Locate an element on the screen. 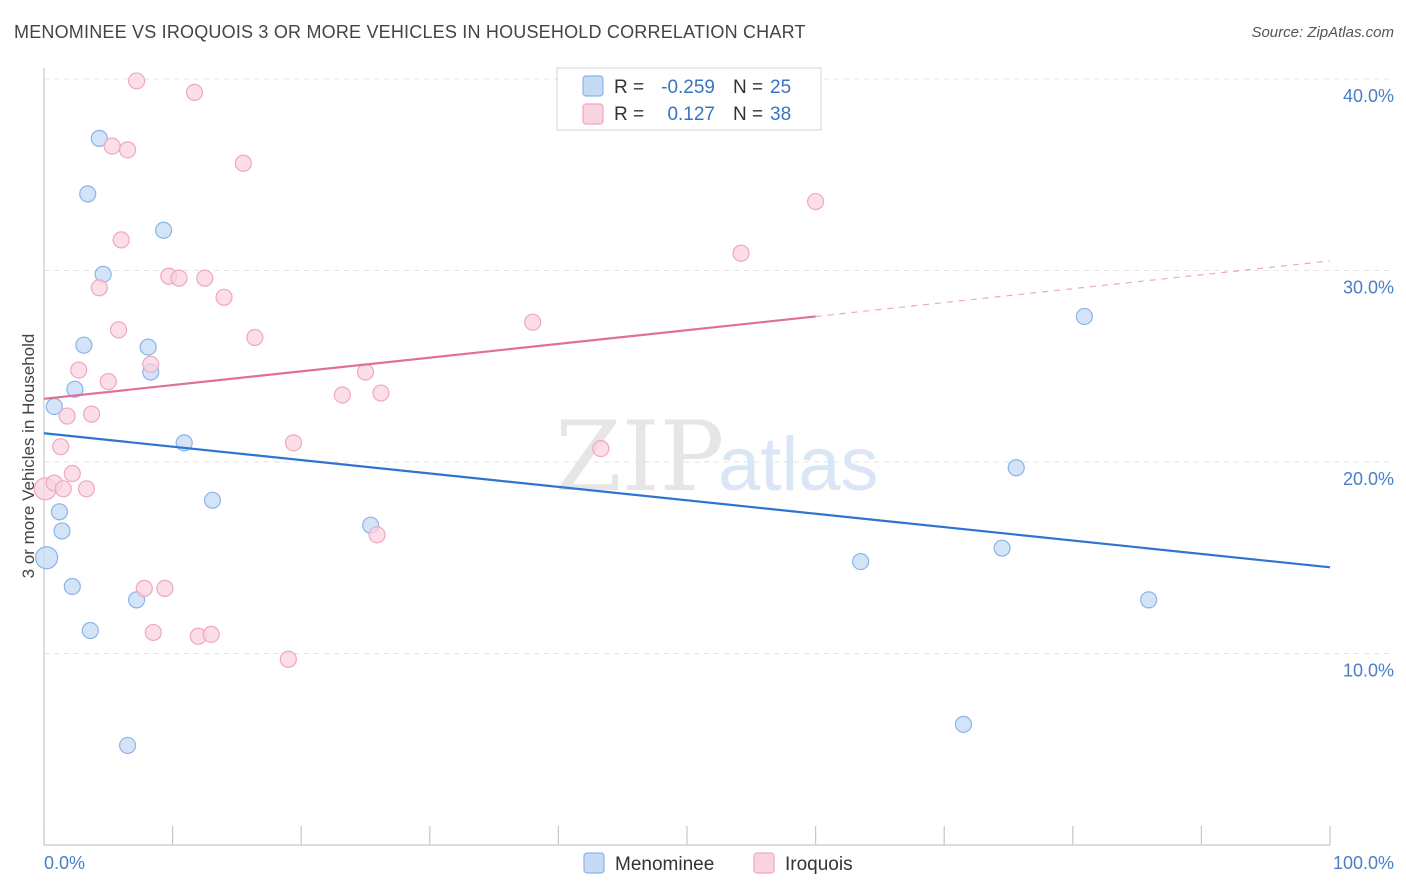 The height and width of the screenshot is (892, 1406). legend-swatch-iroquois is located at coordinates (593, 114).